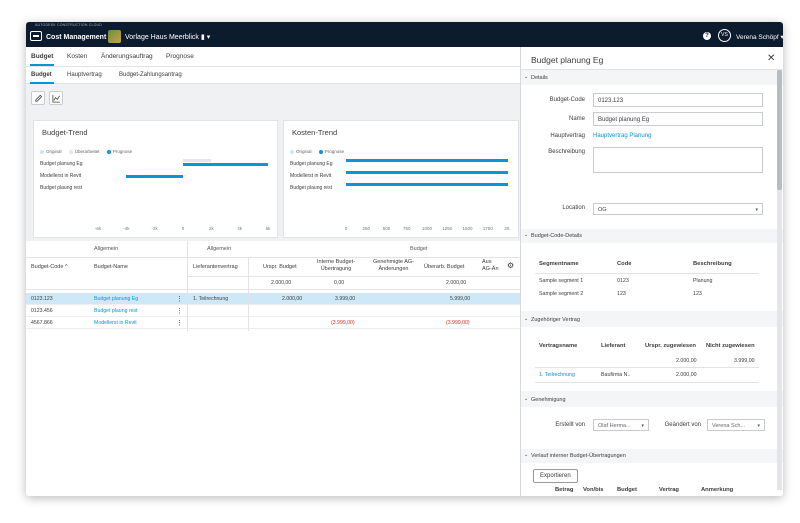  Describe the element at coordinates (406, 228) in the screenshot. I see `x-tick-label: 750` at that location.